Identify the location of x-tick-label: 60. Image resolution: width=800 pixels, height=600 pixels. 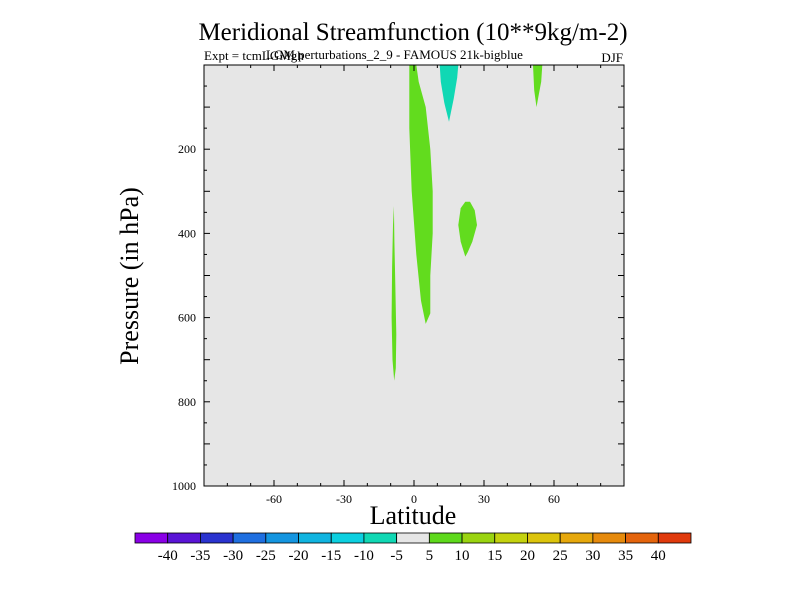
(554, 499).